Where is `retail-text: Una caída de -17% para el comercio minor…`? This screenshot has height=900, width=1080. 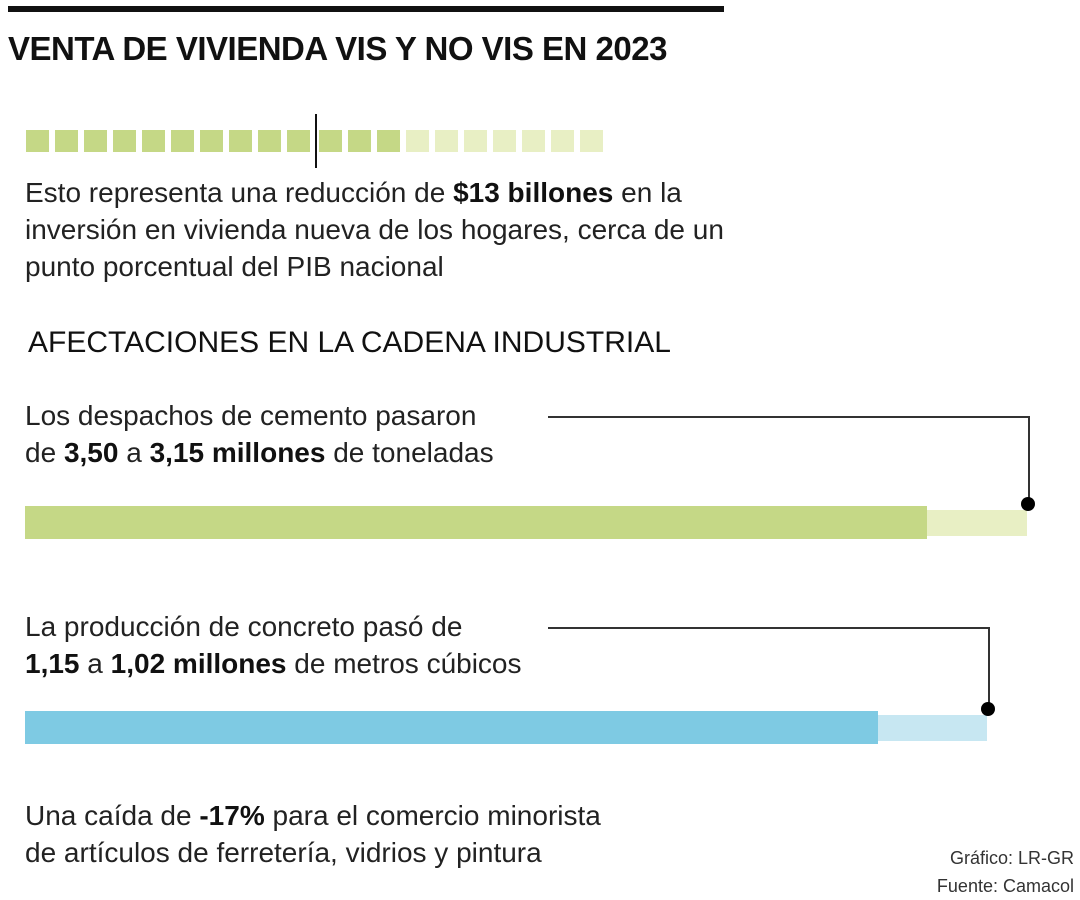 retail-text: Una caída de -17% para el comercio minor… is located at coordinates (313, 834).